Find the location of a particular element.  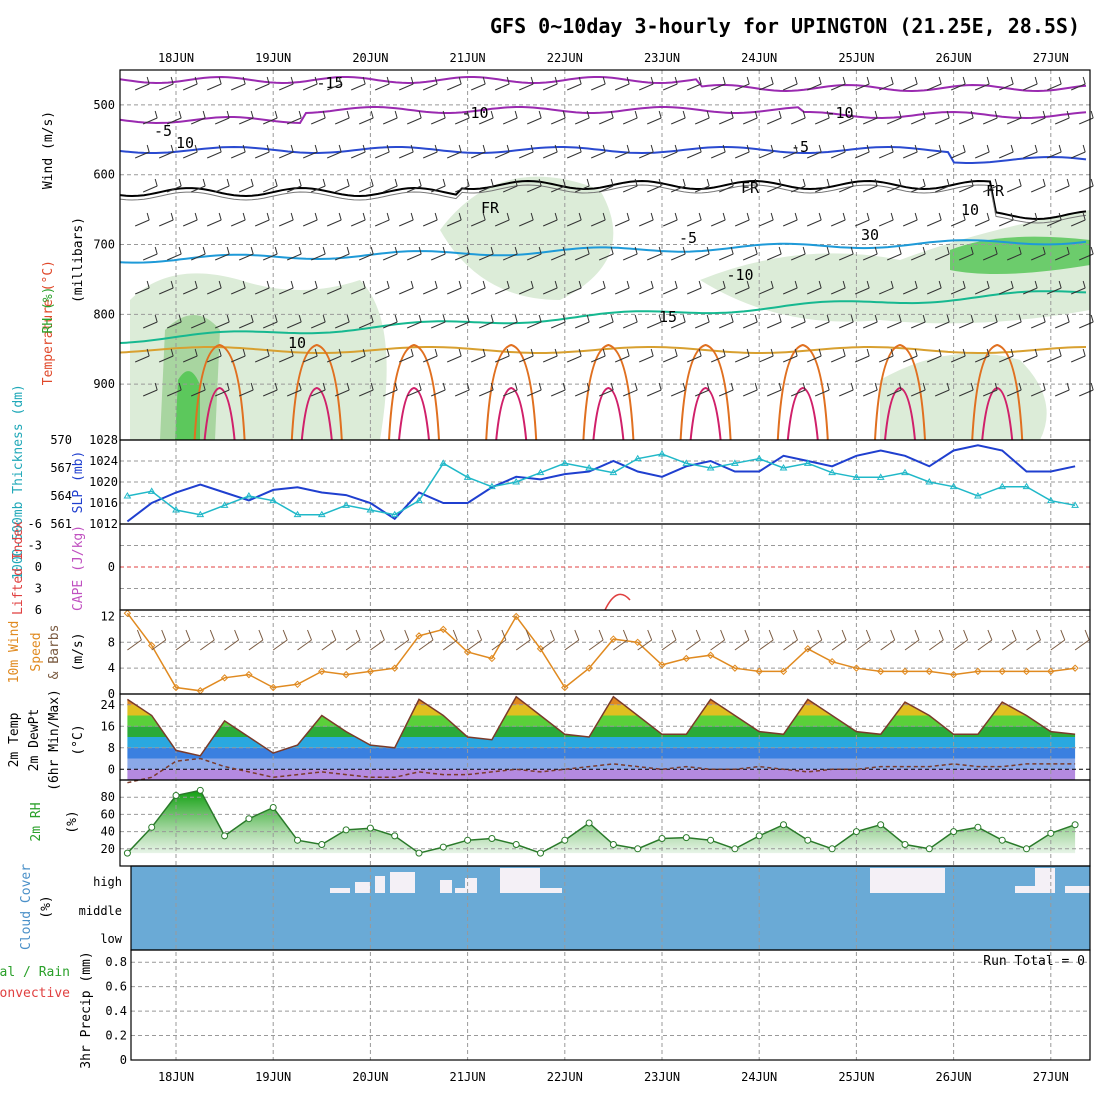

precip-axis-label: 3hr Precip (mm) is located at coordinates (86, 1009).